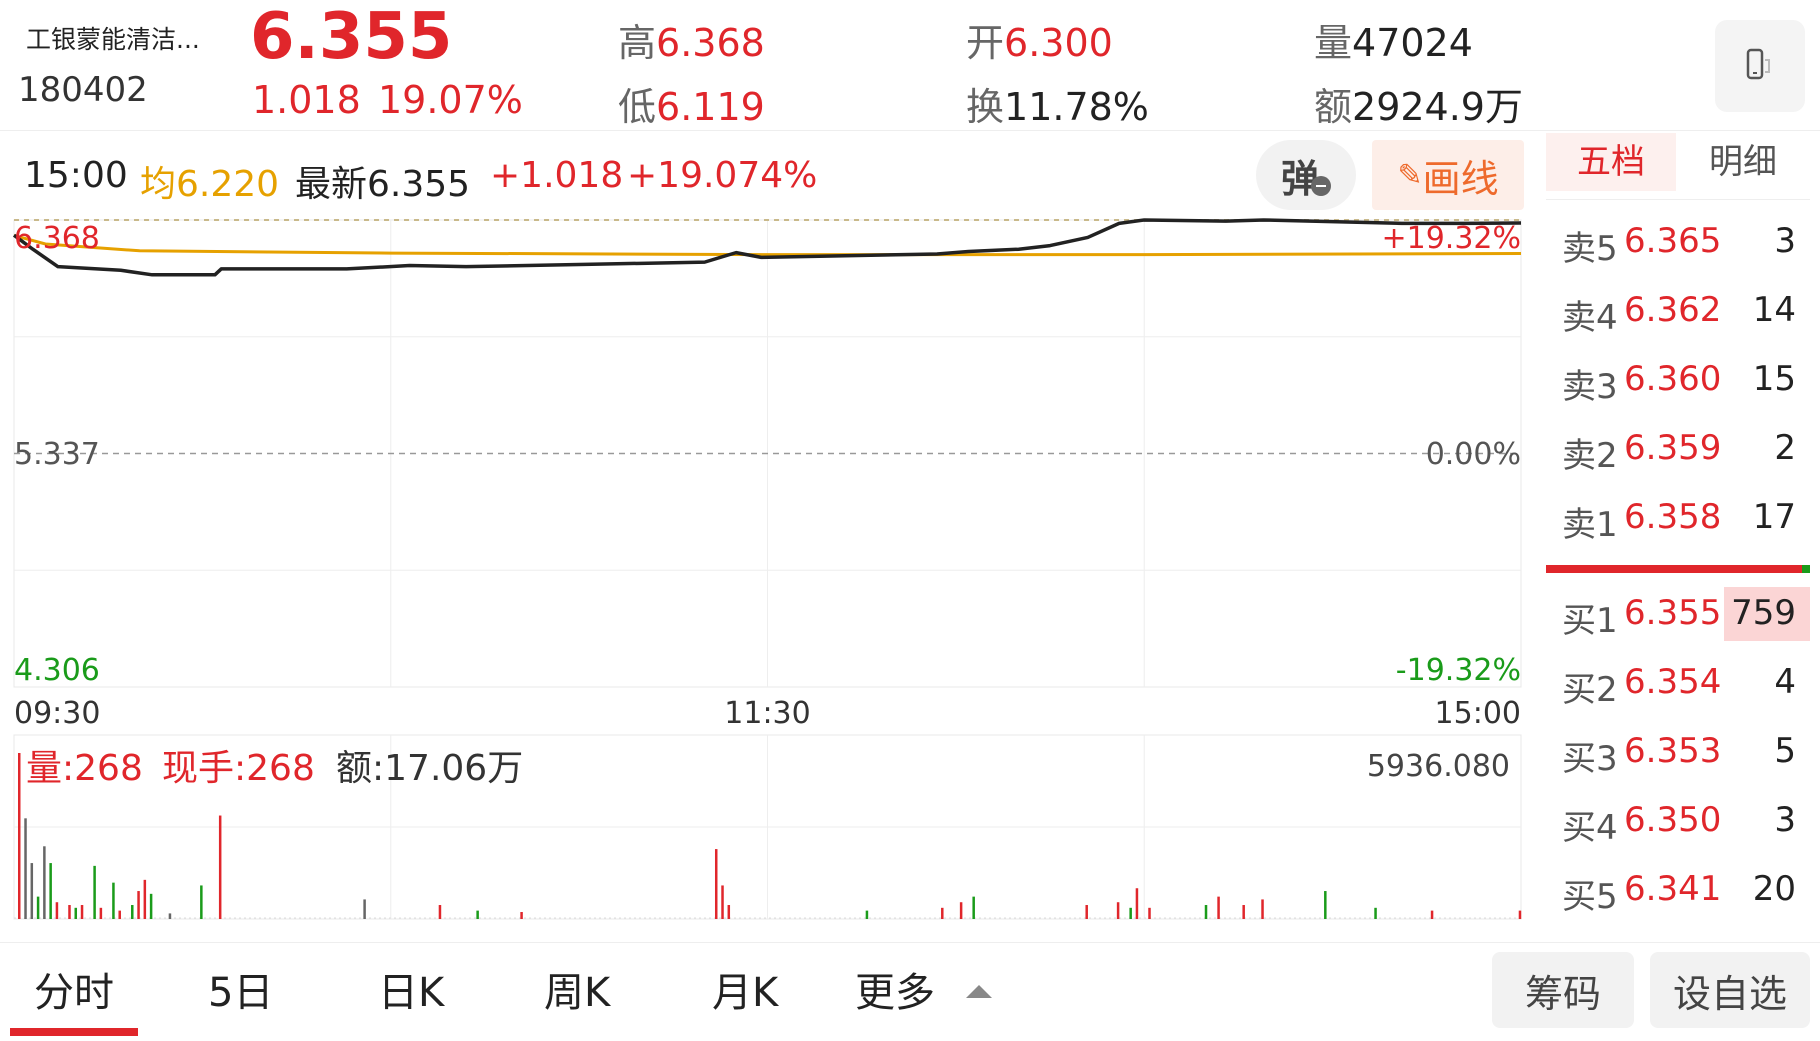  Describe the element at coordinates (1743, 162) in the screenshot. I see `tab-details: 明细` at that location.